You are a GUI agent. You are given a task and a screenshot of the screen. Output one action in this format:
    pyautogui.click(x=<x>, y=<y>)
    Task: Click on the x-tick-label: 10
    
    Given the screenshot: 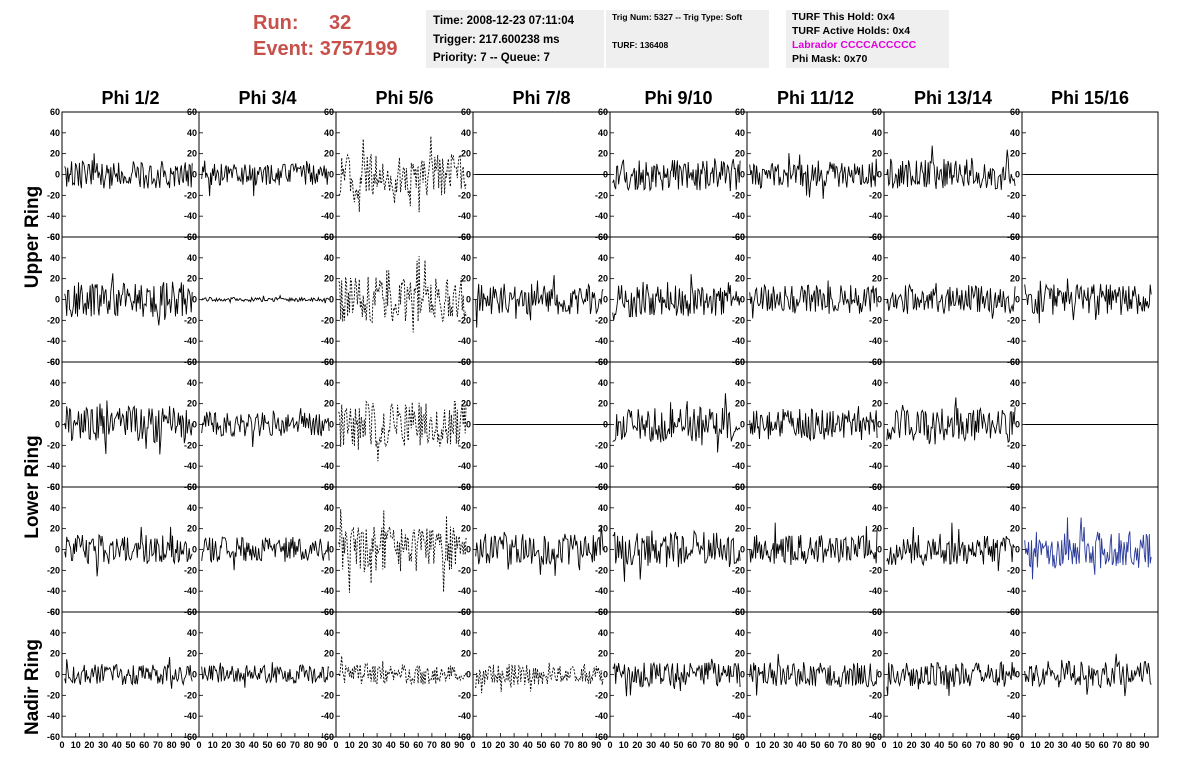 What is the action you would take?
    pyautogui.click(x=761, y=745)
    